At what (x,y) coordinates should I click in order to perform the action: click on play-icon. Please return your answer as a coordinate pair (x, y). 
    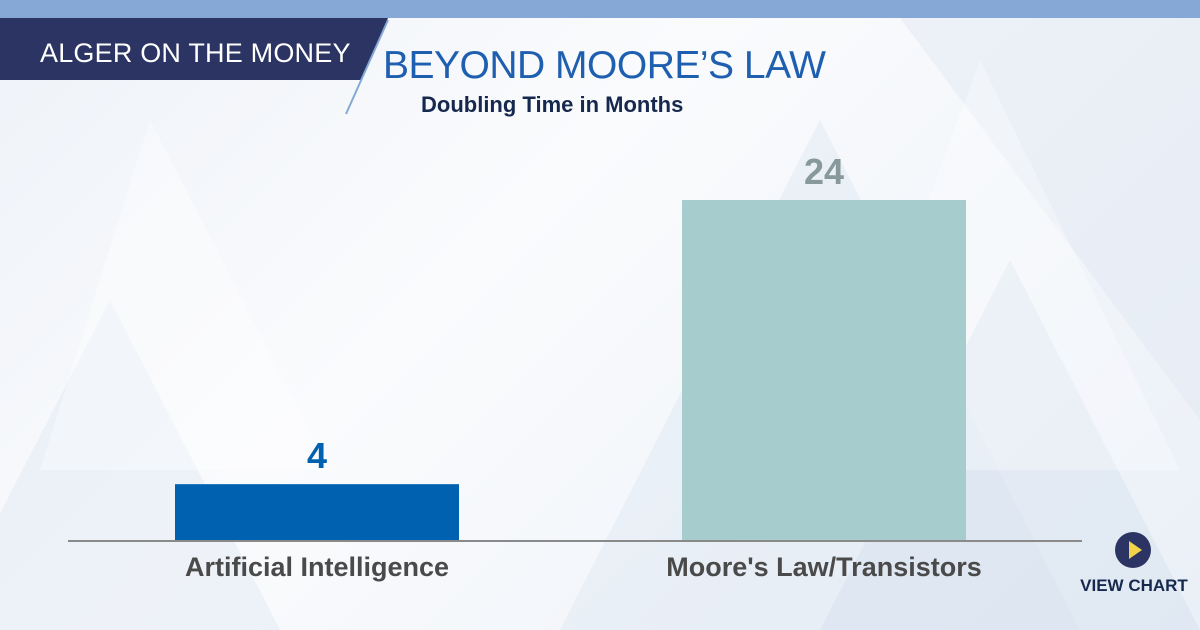
    Looking at the image, I should click on (1133, 550).